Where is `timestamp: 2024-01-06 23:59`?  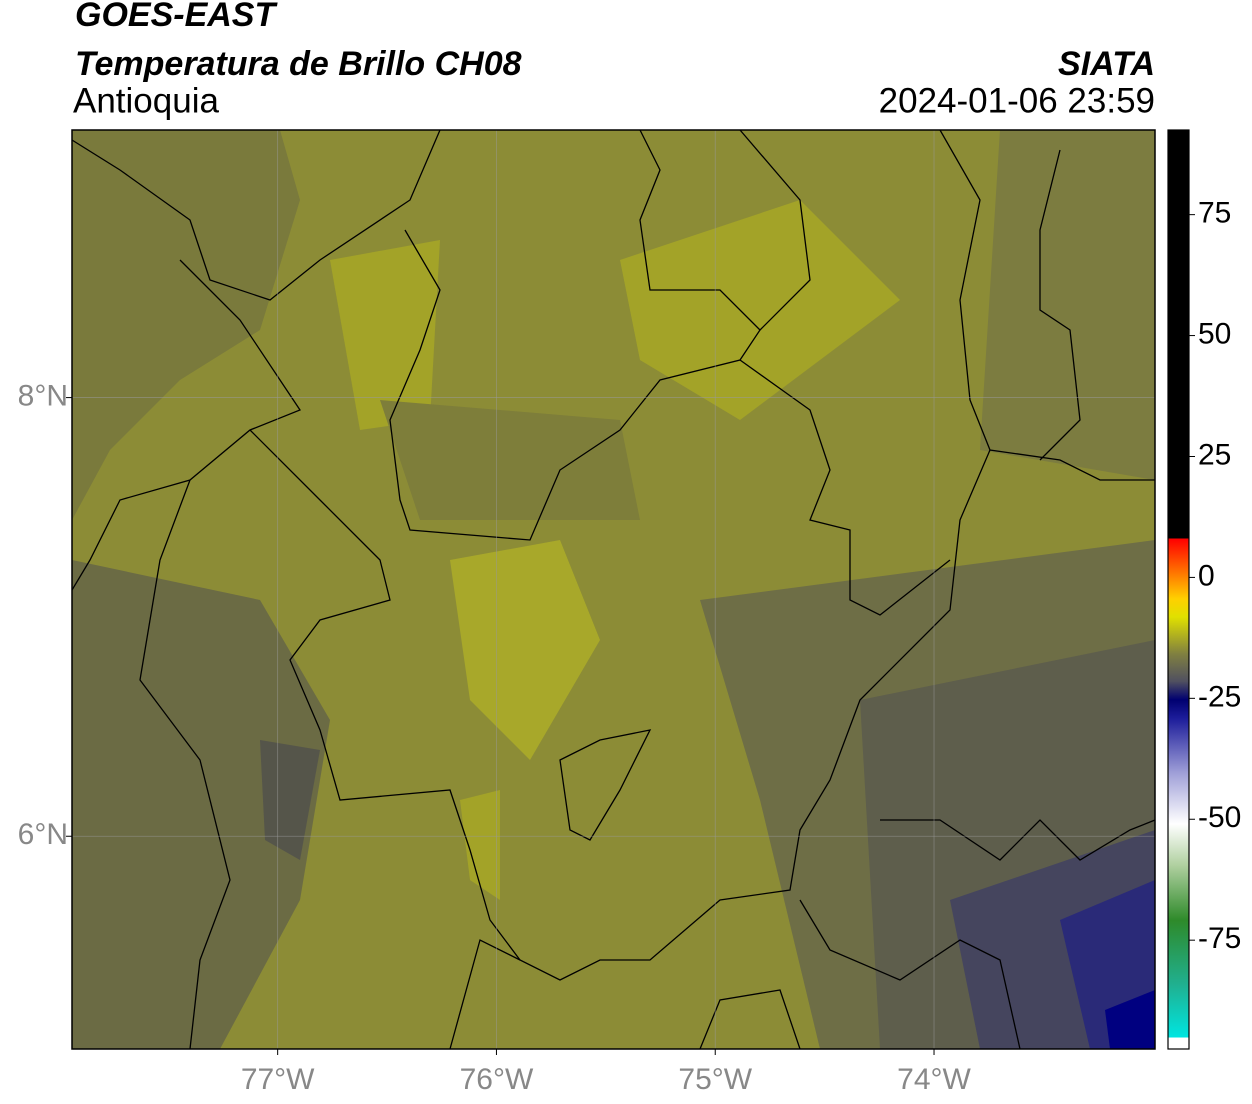
timestamp: 2024-01-06 23:59 is located at coordinates (1017, 100).